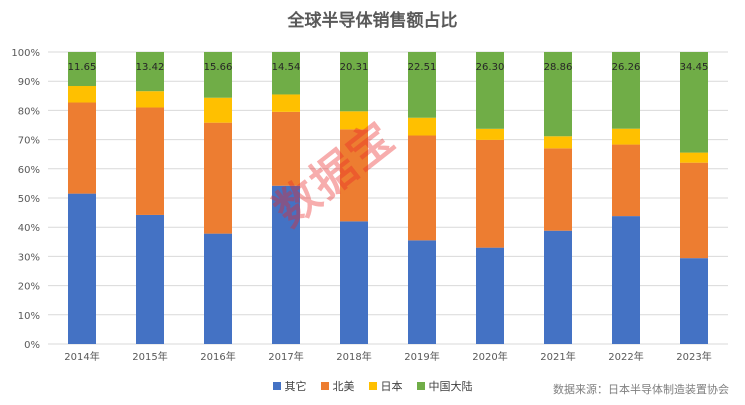 Image resolution: width=745 pixels, height=405 pixels. Describe the element at coordinates (450, 386) in the screenshot. I see `legend-label: 中国大陆` at that location.